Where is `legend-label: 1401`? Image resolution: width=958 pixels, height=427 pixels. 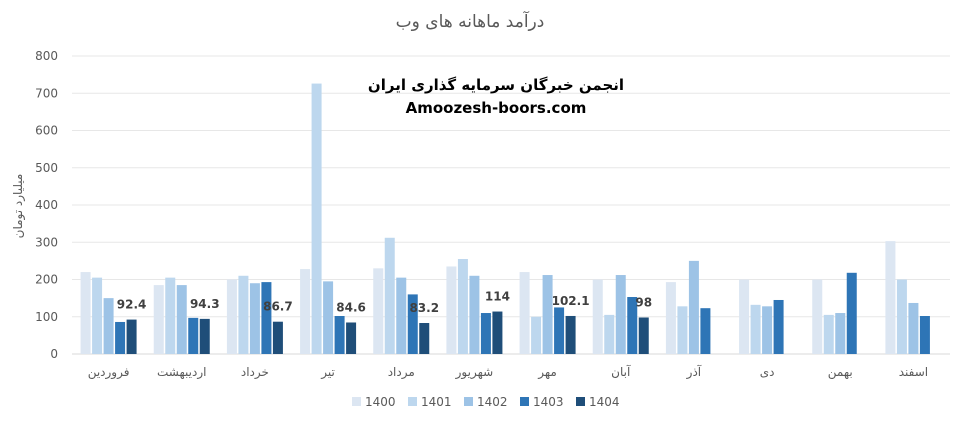 legend-label: 1401 is located at coordinates (436, 402).